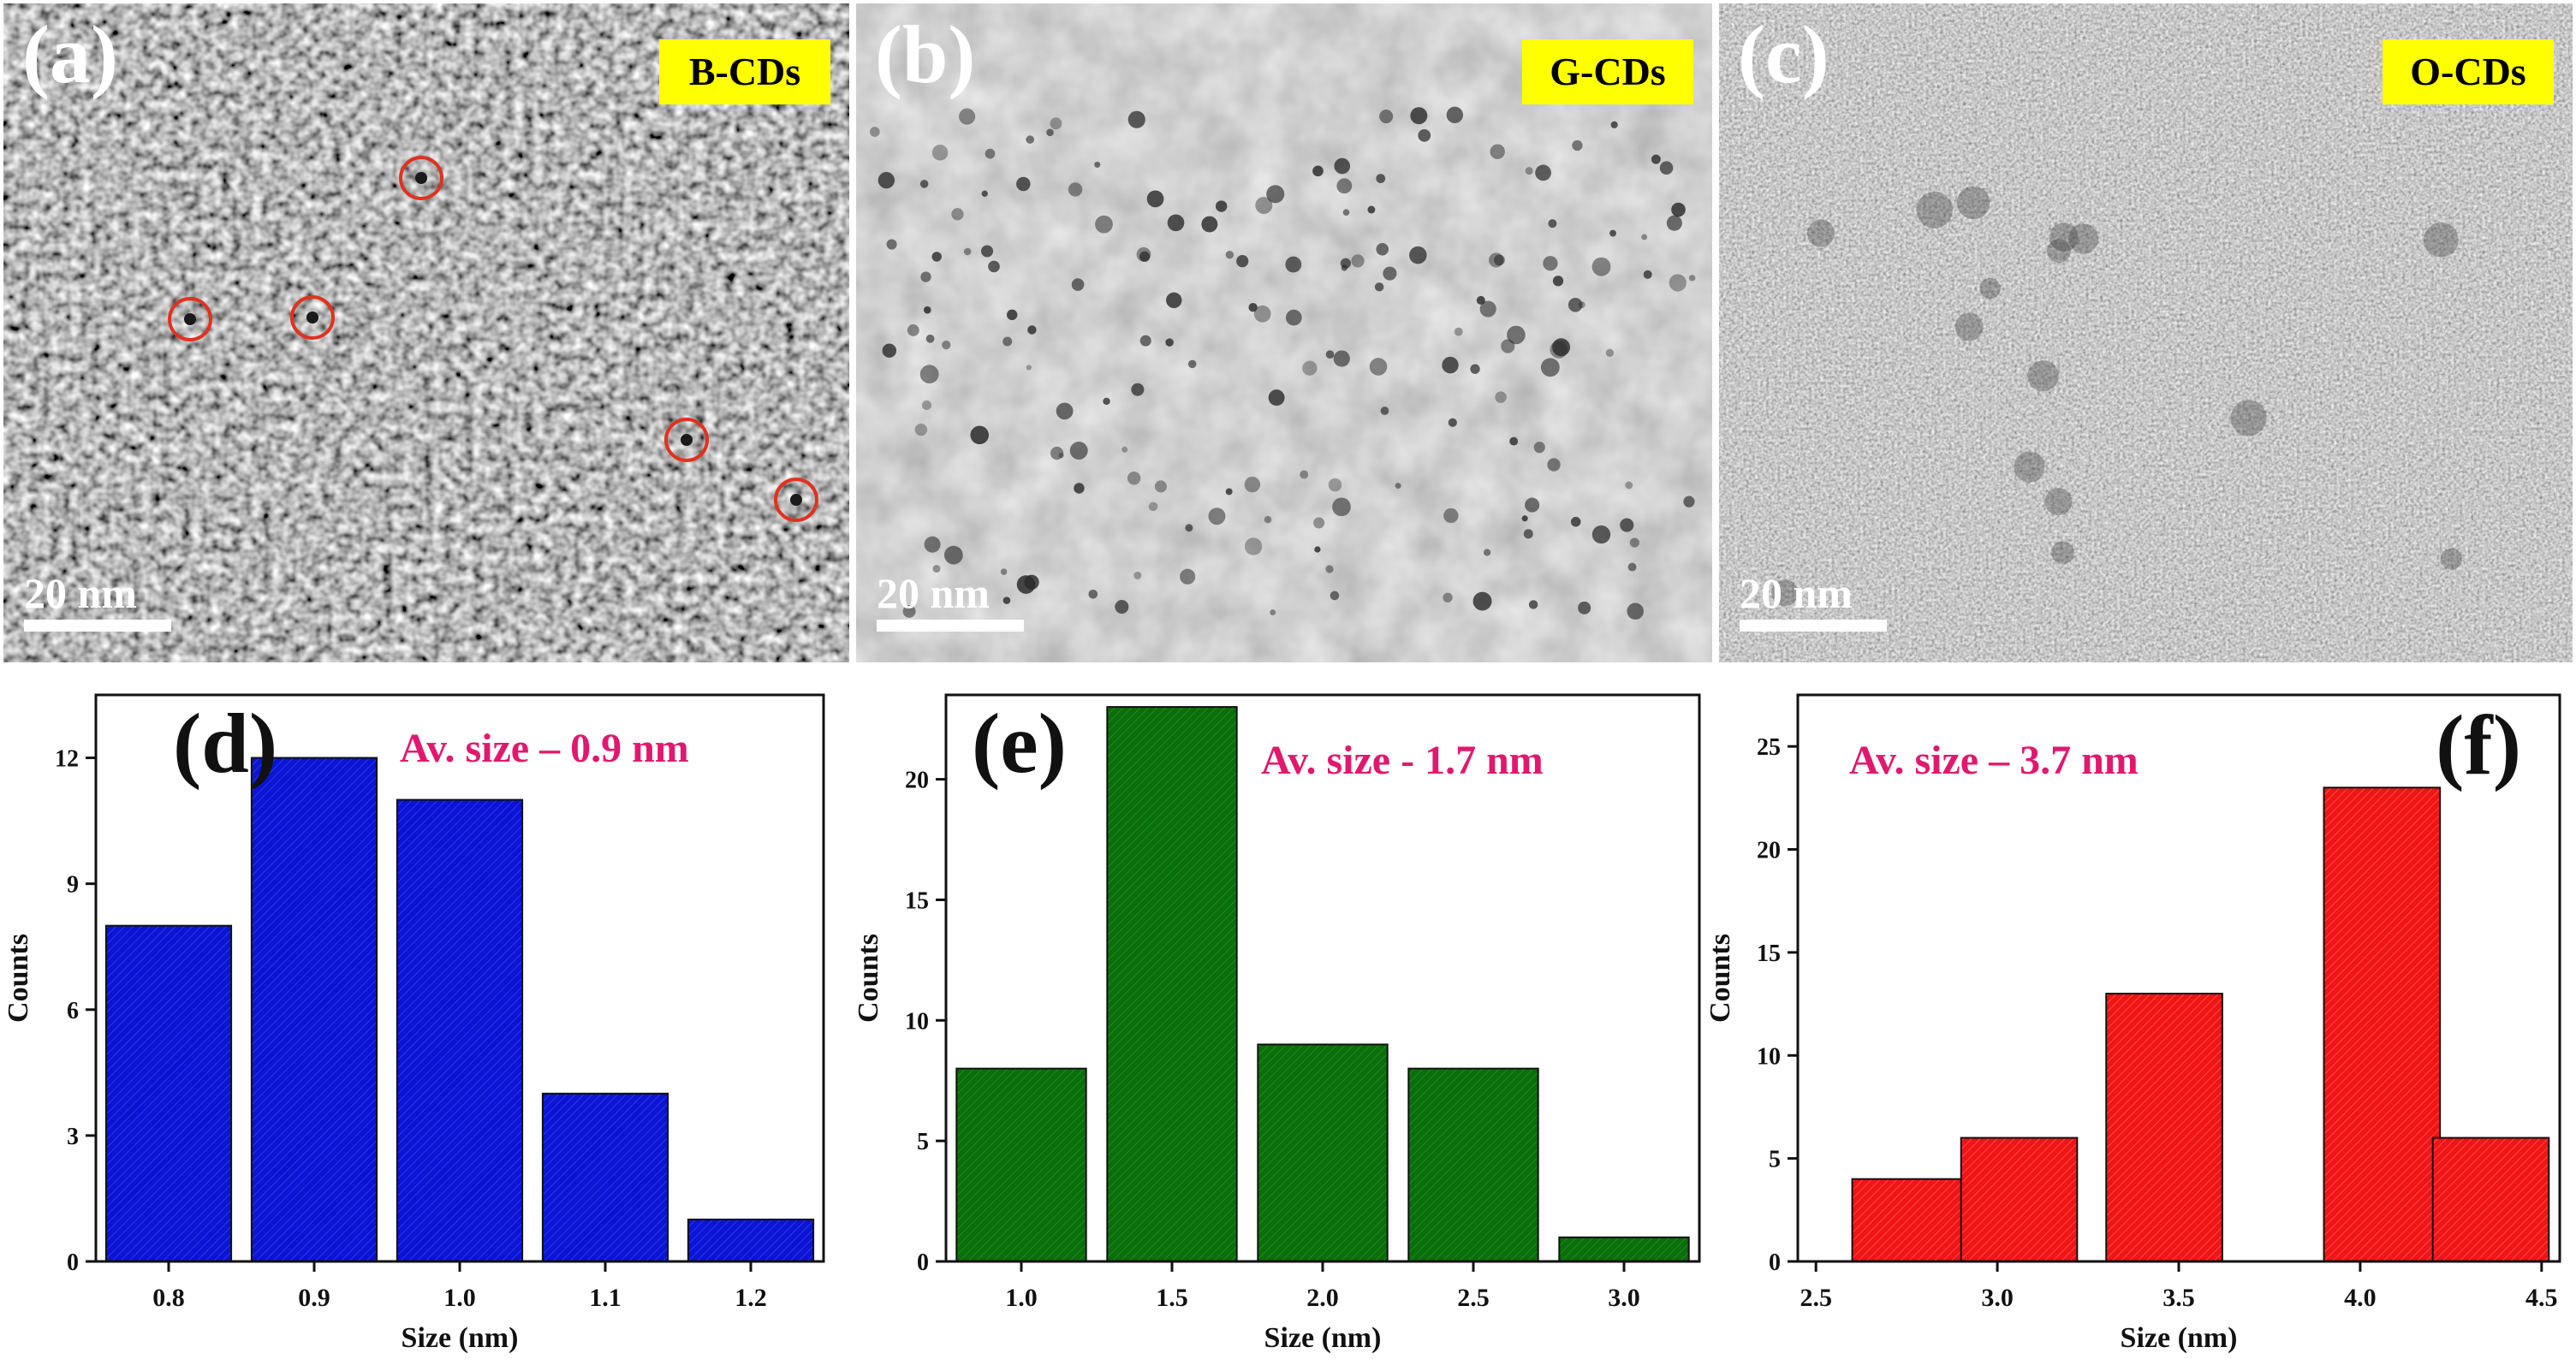 The height and width of the screenshot is (1359, 2576). Describe the element at coordinates (2179, 1298) in the screenshot. I see `x-tick-label: 3.5` at that location.